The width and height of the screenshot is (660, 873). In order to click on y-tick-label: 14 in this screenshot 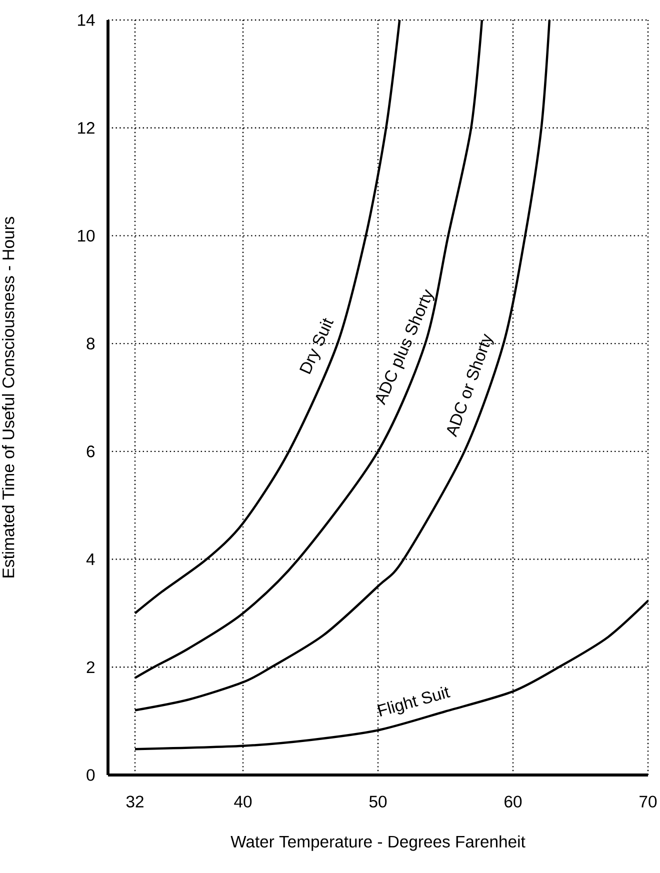, I will do `click(86, 20)`.